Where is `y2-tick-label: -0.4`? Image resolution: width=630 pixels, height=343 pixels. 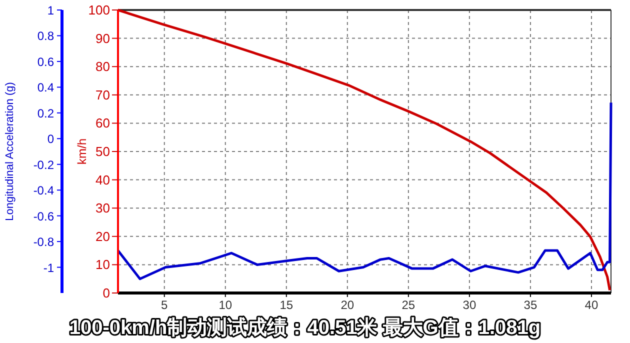 y2-tick-label: -0.4 is located at coordinates (43, 191).